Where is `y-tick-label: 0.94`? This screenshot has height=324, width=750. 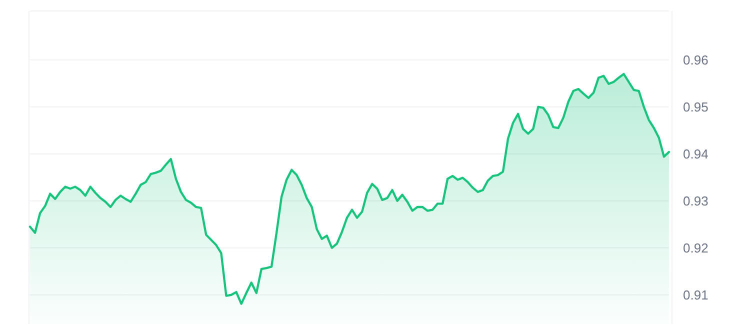 y-tick-label: 0.94 is located at coordinates (695, 154).